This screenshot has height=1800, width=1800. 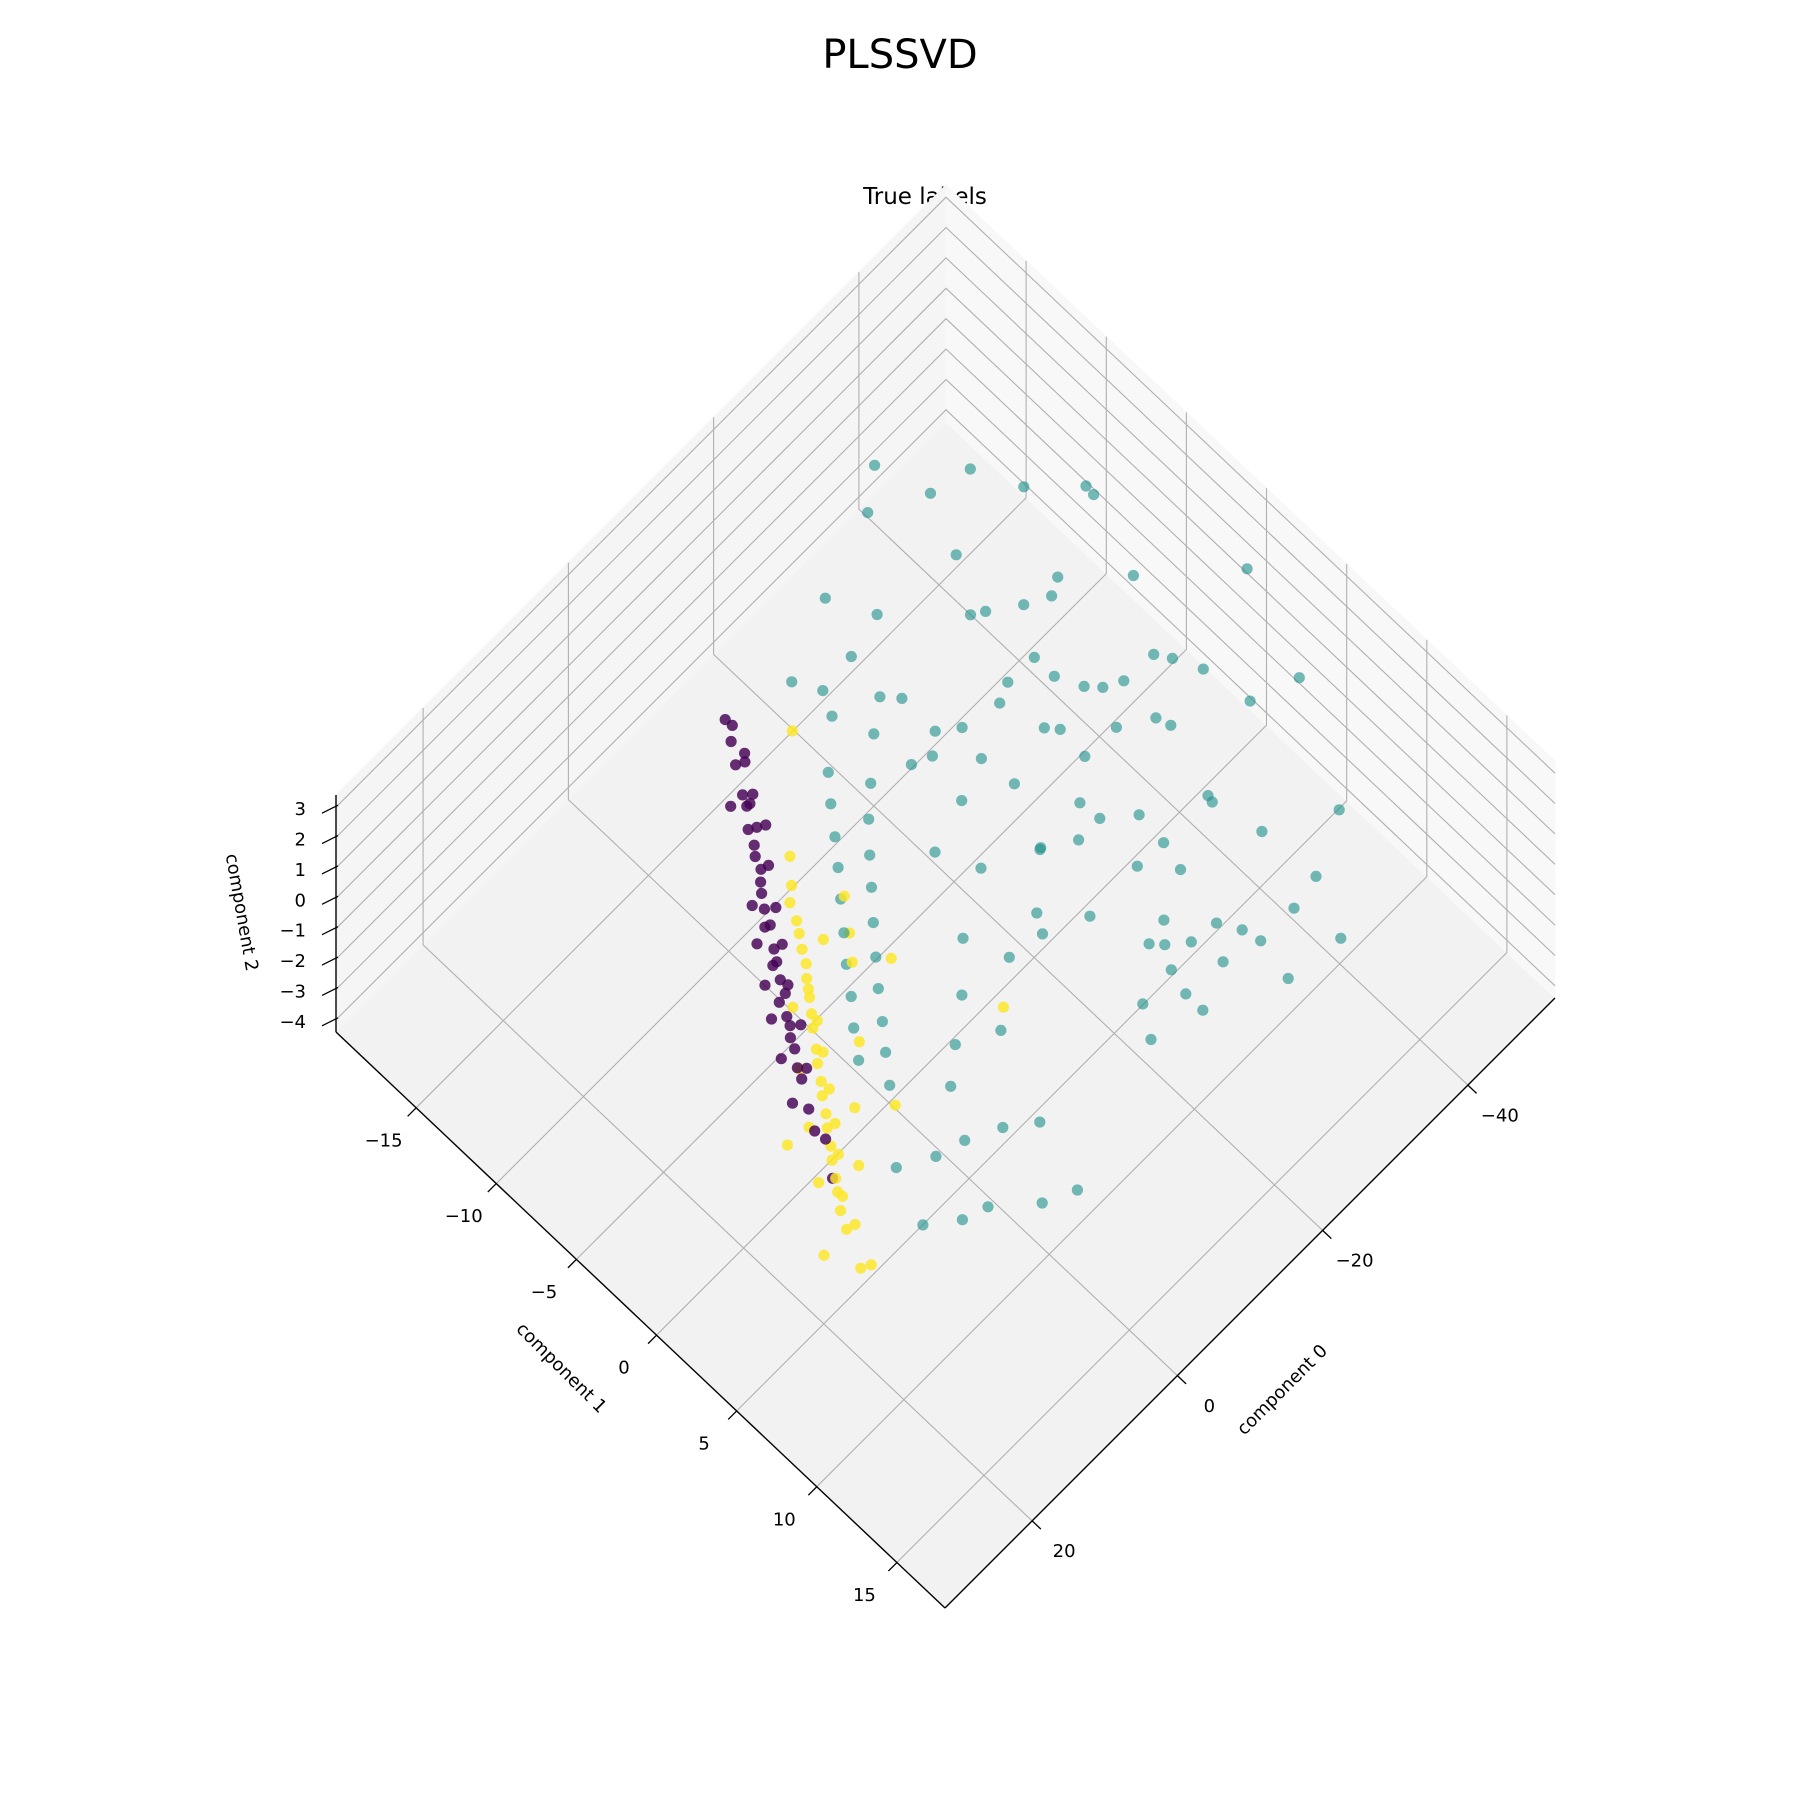 What do you see at coordinates (561, 1368) in the screenshot?
I see `y-axis-label: component 1` at bounding box center [561, 1368].